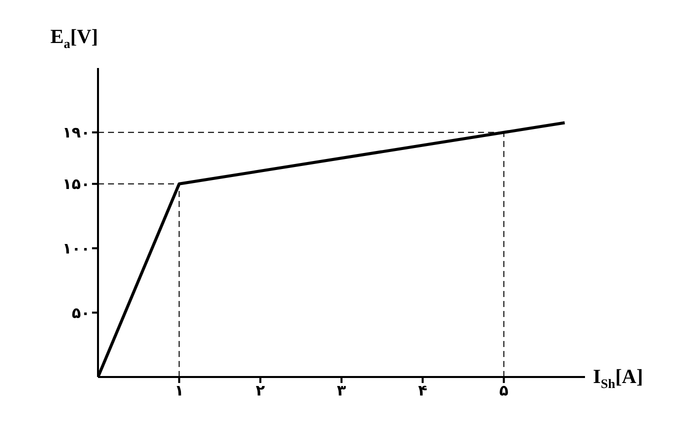  What do you see at coordinates (81, 313) in the screenshot?
I see `y-tick-label: ۵۰` at bounding box center [81, 313].